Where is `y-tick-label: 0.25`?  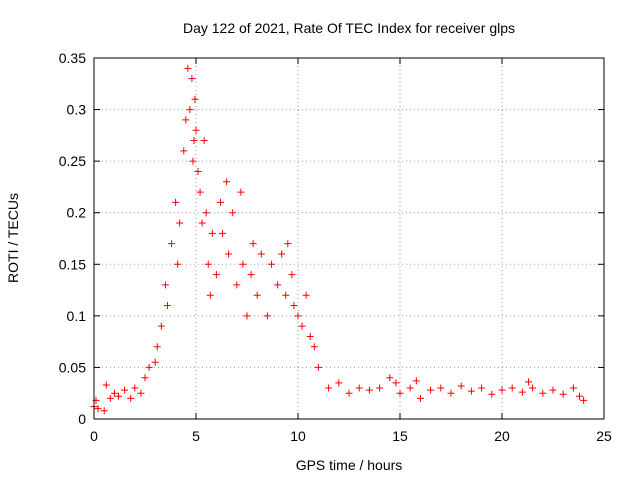 y-tick-label: 0.25 is located at coordinates (72, 161).